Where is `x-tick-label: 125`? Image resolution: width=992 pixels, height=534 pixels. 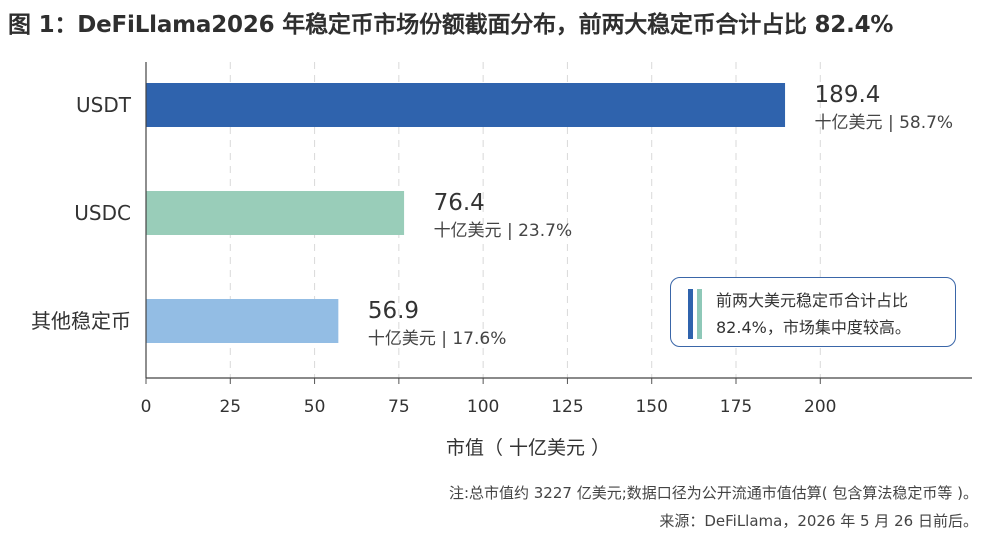
x-tick-label: 125 is located at coordinates (567, 407).